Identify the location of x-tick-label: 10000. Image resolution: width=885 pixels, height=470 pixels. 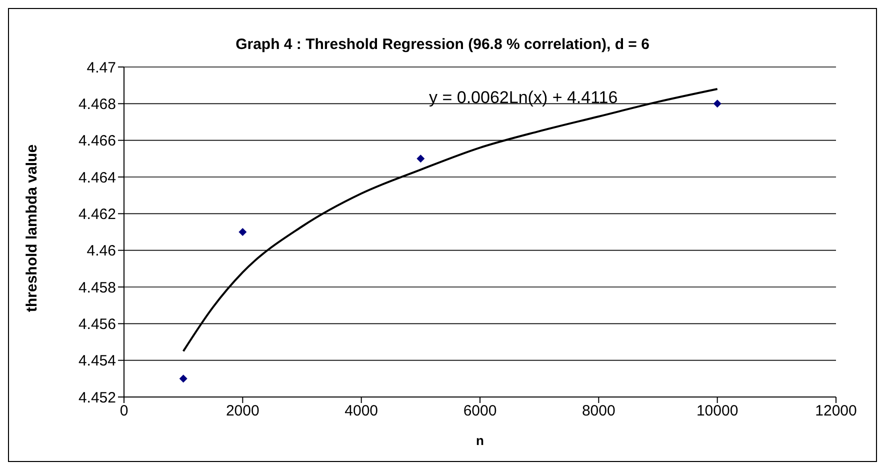
(717, 411).